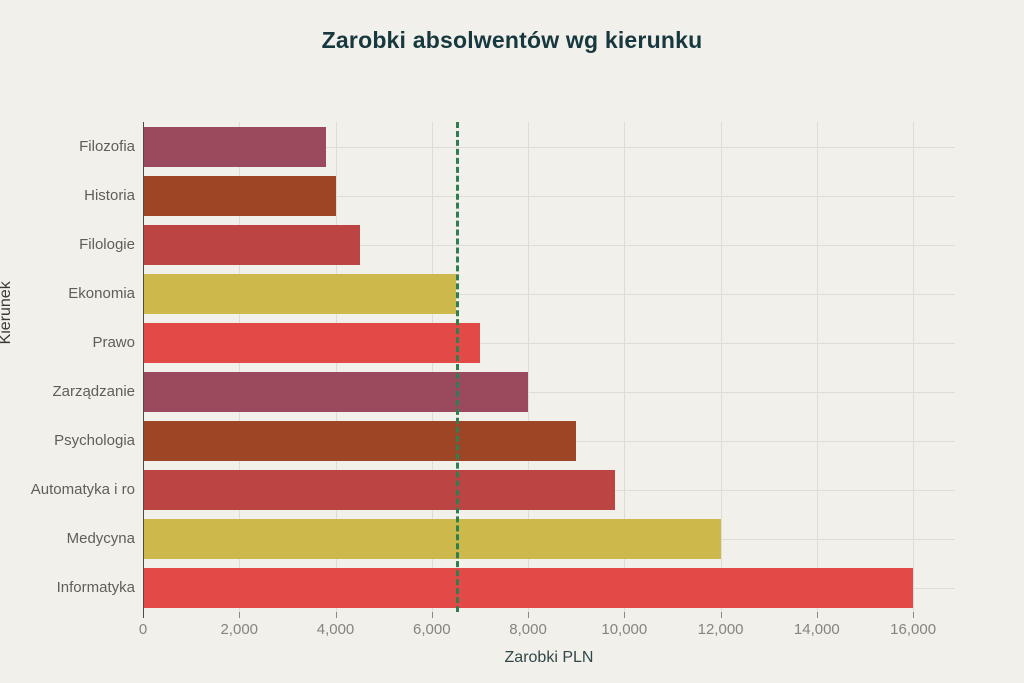 This screenshot has height=683, width=1024. What do you see at coordinates (360, 440) in the screenshot?
I see `bar-psychologia` at bounding box center [360, 440].